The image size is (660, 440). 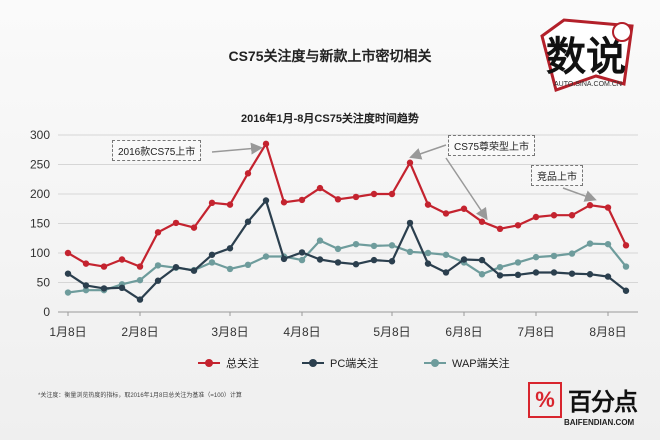 I want to click on y-tick-label: 50, so click(x=44, y=283).